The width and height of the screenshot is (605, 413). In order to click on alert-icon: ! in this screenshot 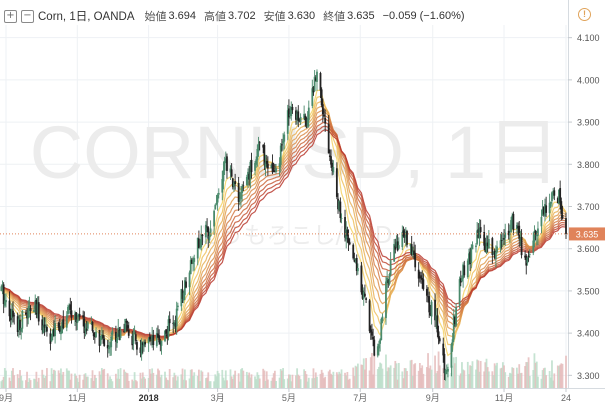, I will do `click(584, 14)`.